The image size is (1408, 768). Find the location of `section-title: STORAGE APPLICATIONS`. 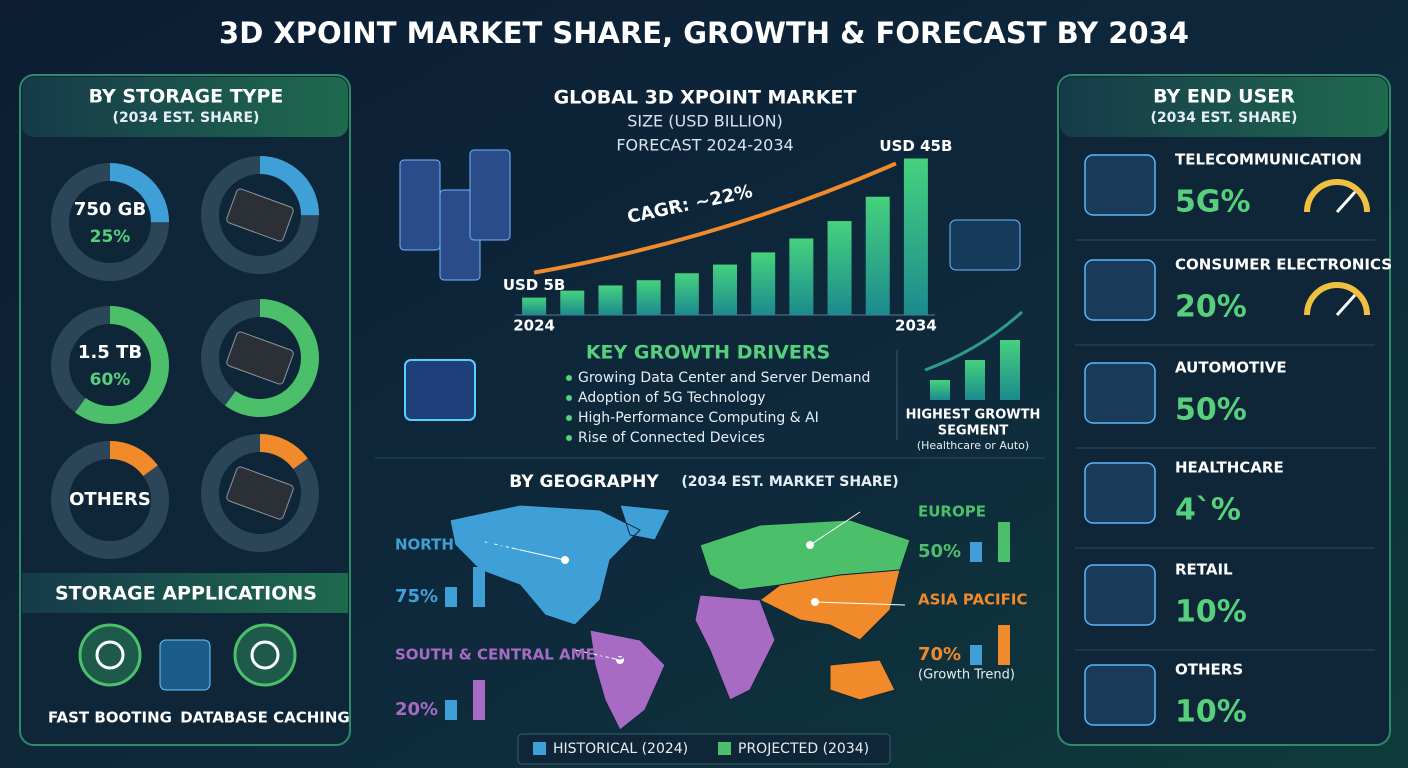

section-title: STORAGE APPLICATIONS is located at coordinates (186, 594).